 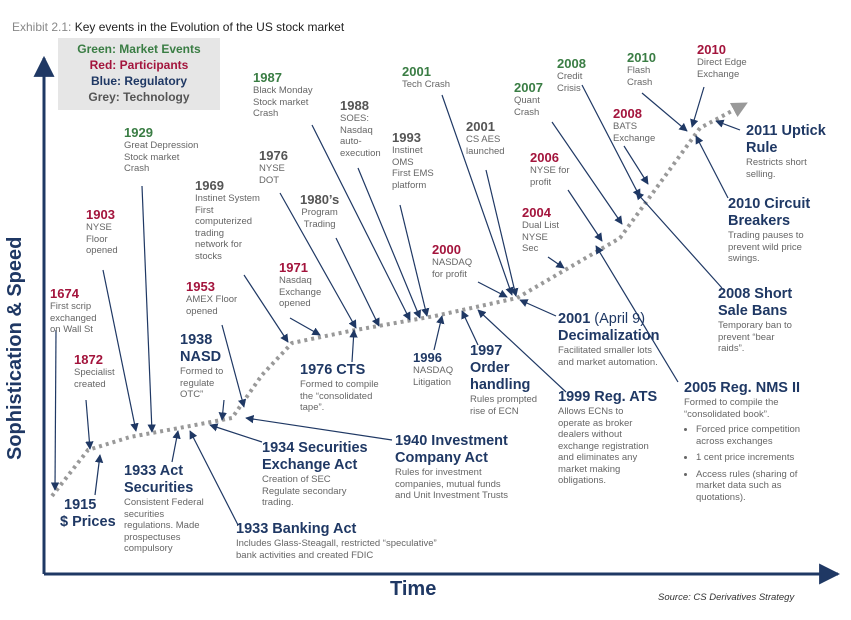 What do you see at coordinates (333, 370) in the screenshot?
I see `event-title: 1976 CTS` at bounding box center [333, 370].